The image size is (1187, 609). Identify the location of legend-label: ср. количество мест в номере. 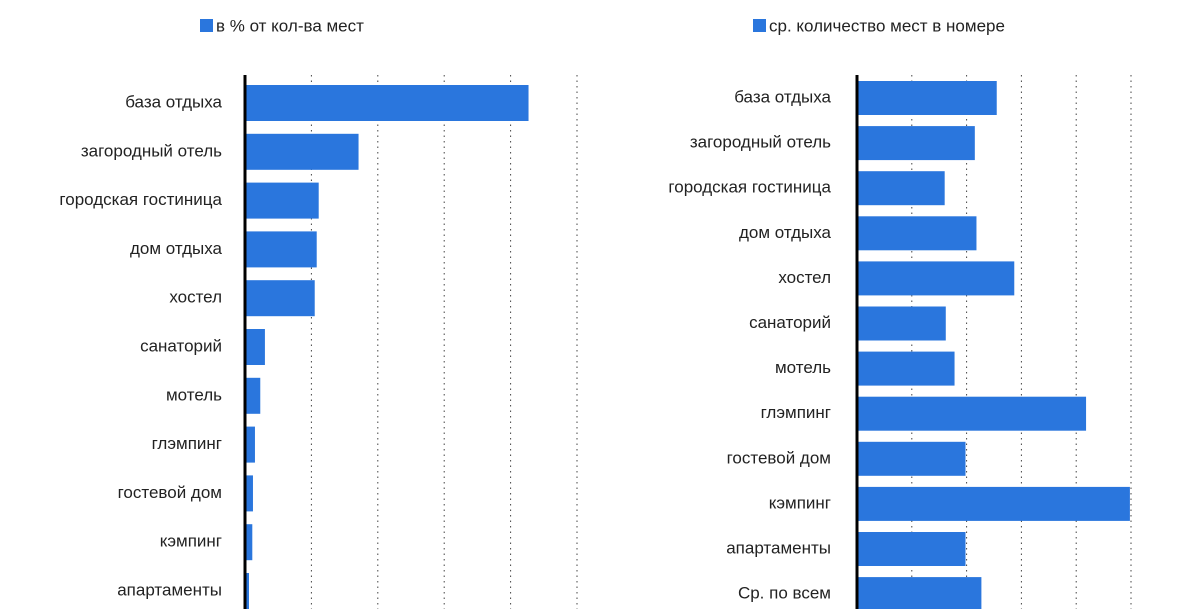
(887, 25).